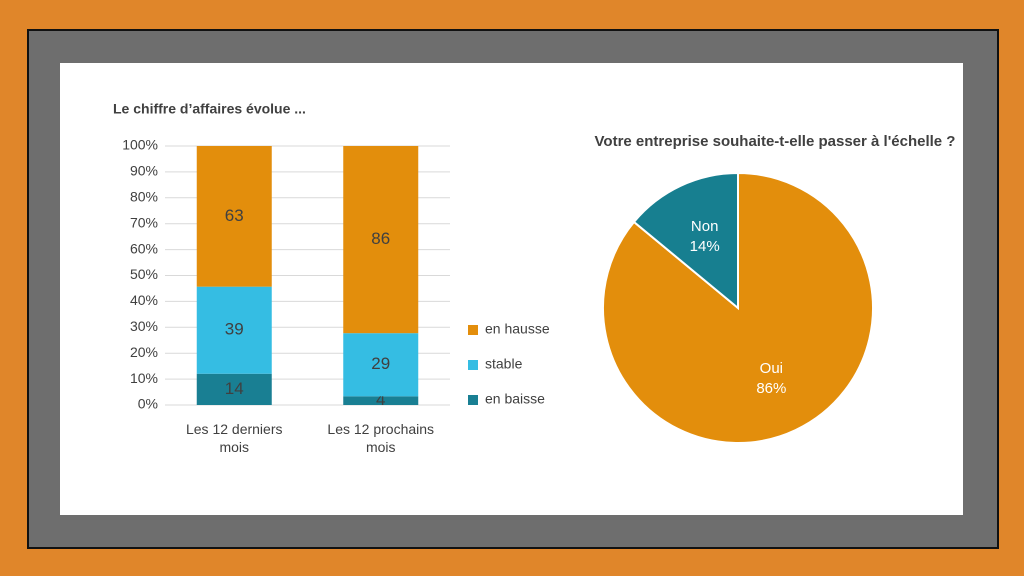  Describe the element at coordinates (515, 399) in the screenshot. I see `legend-label: en baisse` at that location.